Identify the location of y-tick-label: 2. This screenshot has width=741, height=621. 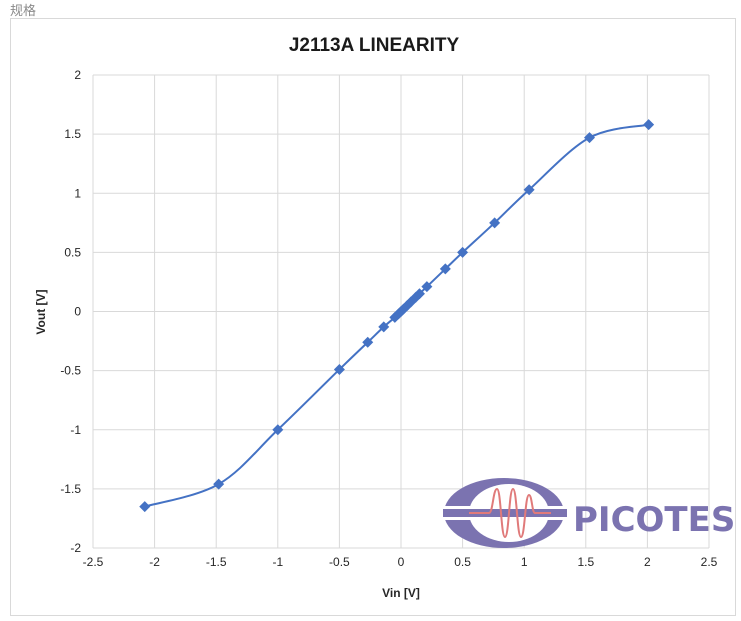
(77, 75).